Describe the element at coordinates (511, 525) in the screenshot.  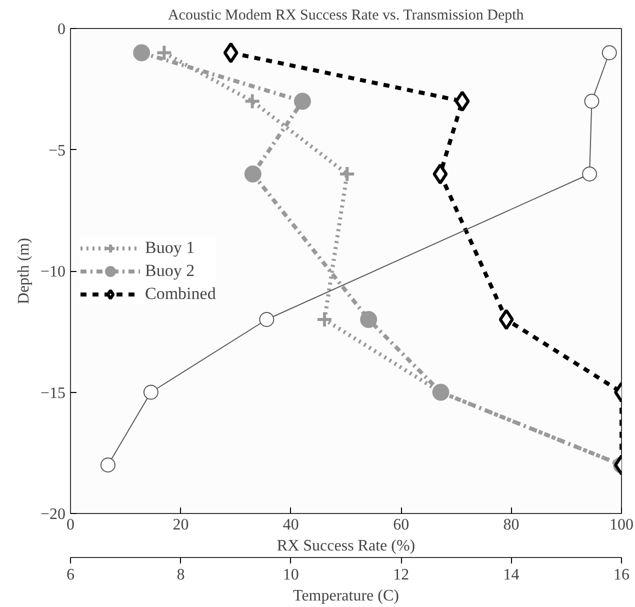
I see `x-tick-label: 80` at that location.